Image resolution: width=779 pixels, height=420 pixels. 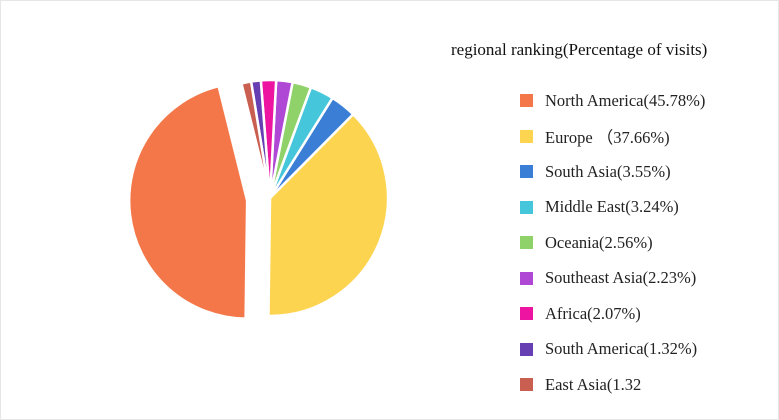 I want to click on legend-label: Oceania(2.56%), so click(x=599, y=242).